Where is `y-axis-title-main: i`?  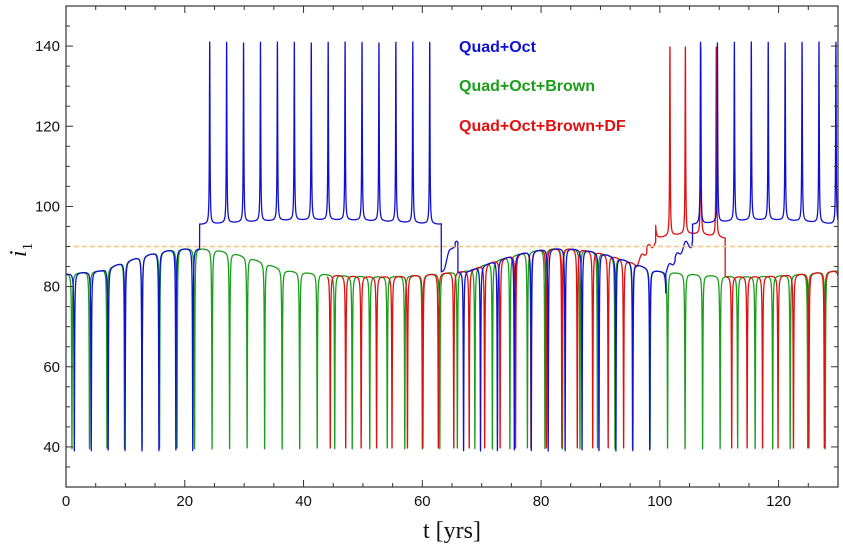 y-axis-title-main: i is located at coordinates (19, 253).